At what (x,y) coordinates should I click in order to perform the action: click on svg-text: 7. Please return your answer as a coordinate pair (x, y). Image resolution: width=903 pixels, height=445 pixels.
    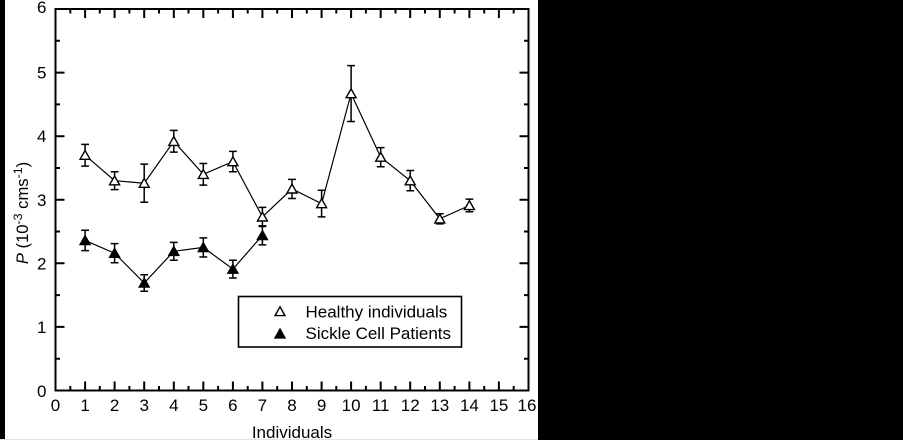
    Looking at the image, I should click on (262, 405).